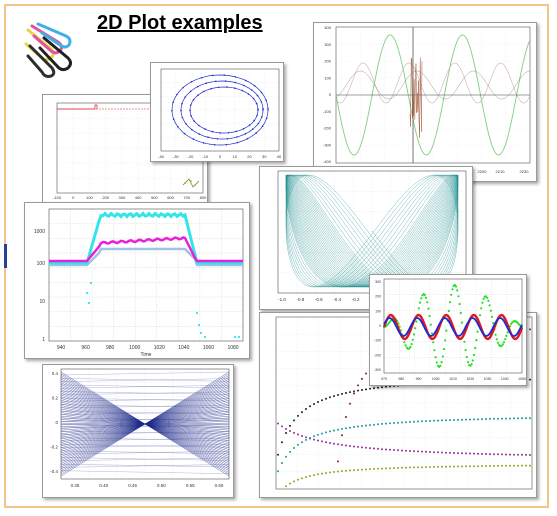 The height and width of the screenshot is (516, 557). Describe the element at coordinates (105, 197) in the screenshot. I see `tick-label: 200` at that location.